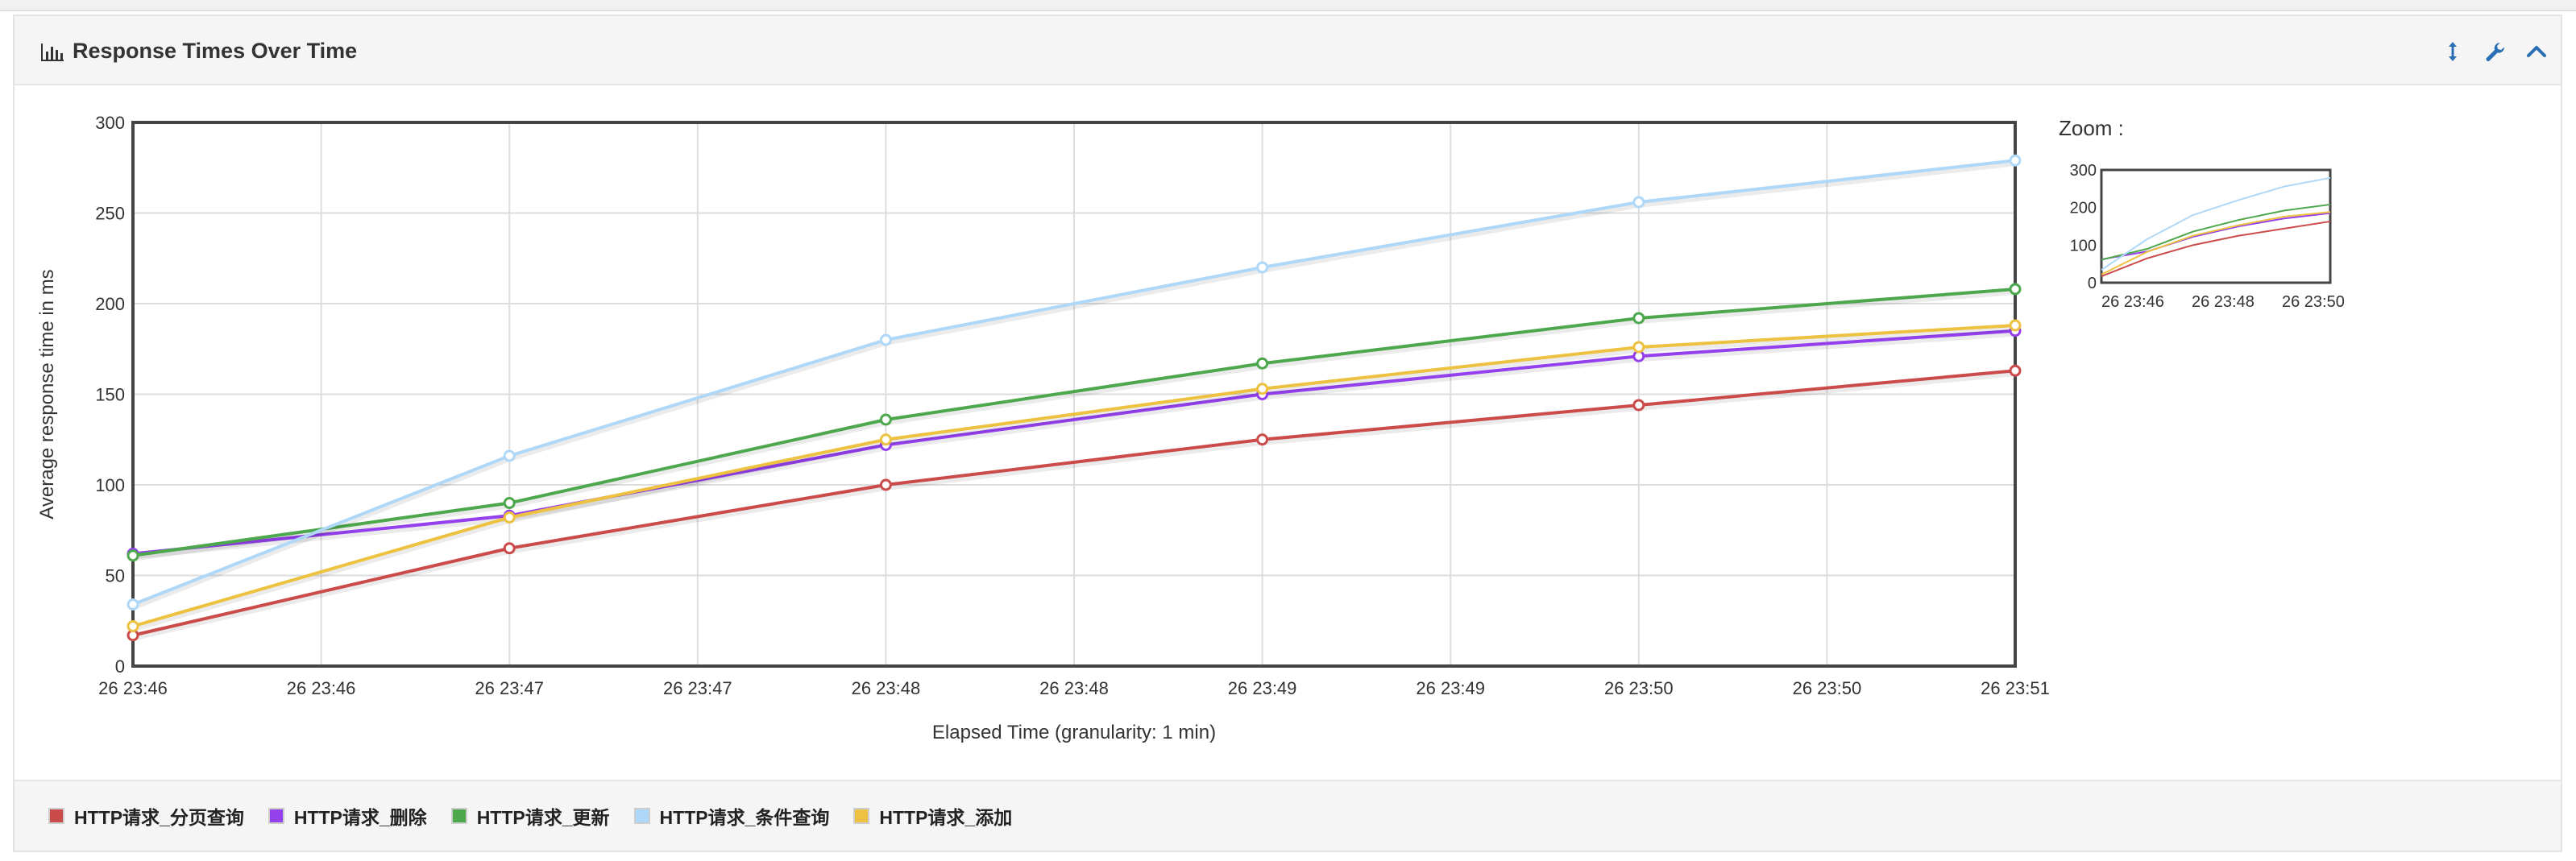 This screenshot has height=861, width=2576. I want to click on panel-header: Response Times Over Time, so click(1288, 50).